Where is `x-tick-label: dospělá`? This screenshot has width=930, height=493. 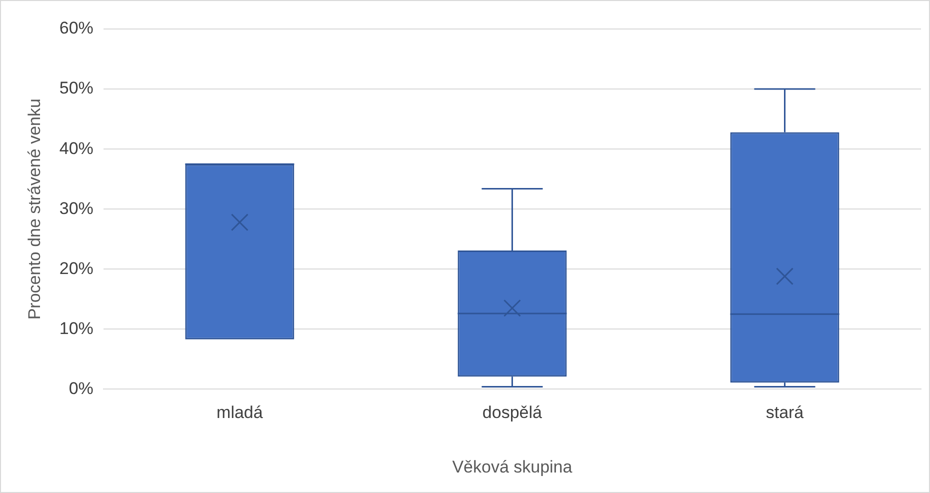
x-tick-label: dospělá is located at coordinates (512, 412).